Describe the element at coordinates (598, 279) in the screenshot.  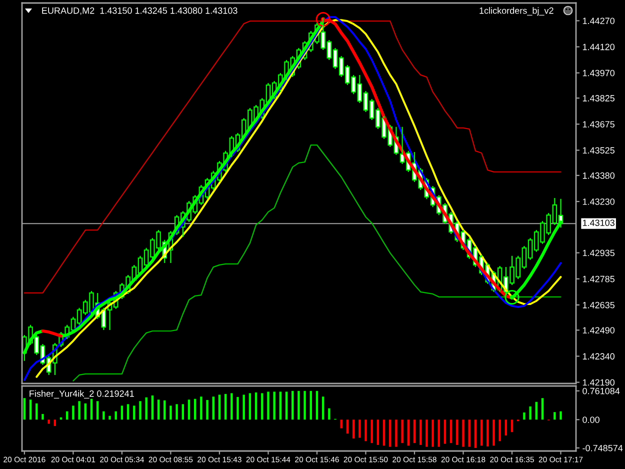
I see `y-tick-label: 1.42785` at that location.